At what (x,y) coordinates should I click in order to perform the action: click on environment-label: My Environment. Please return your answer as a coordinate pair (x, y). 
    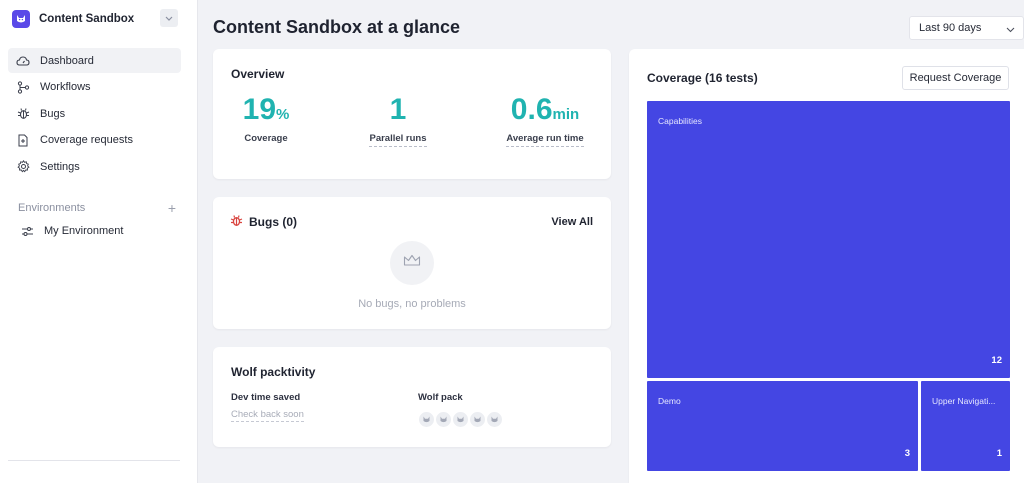
    Looking at the image, I should click on (84, 231).